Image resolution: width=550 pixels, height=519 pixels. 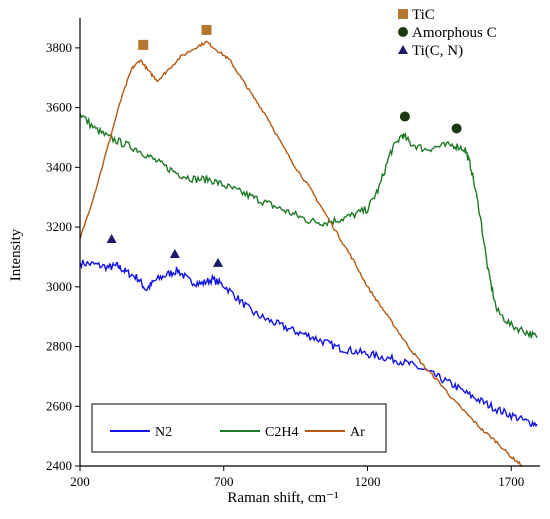 I want to click on y-tick-label: 3600, so click(x=59, y=107).